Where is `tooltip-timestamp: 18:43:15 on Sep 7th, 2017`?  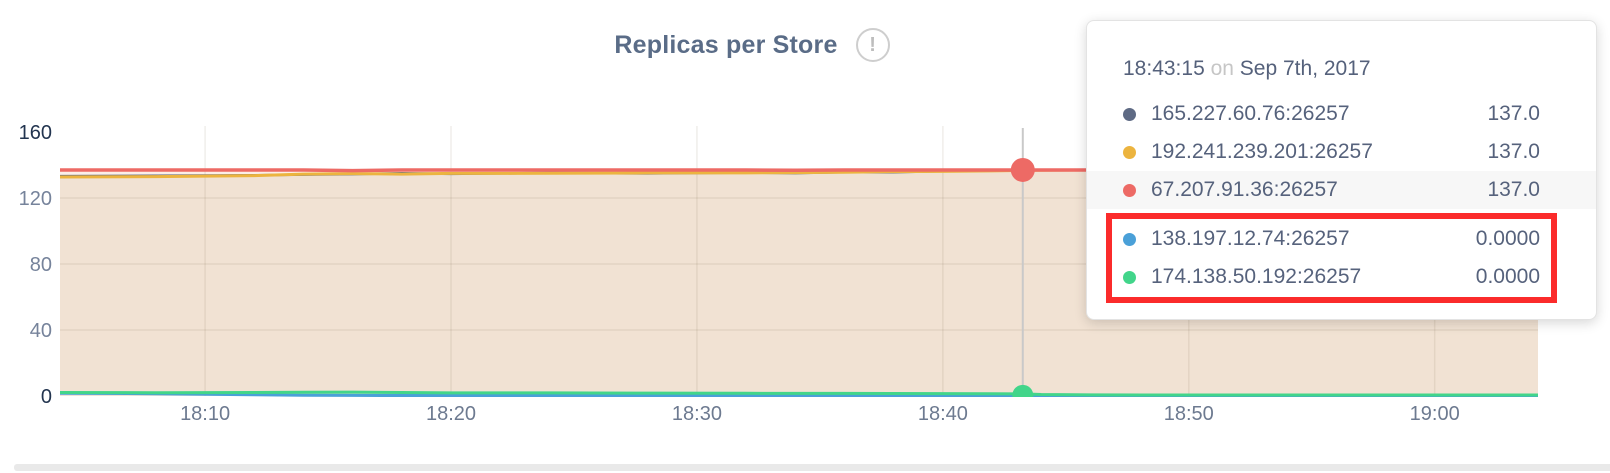
tooltip-timestamp: 18:43:15 on Sep 7th, 2017 is located at coordinates (1341, 69).